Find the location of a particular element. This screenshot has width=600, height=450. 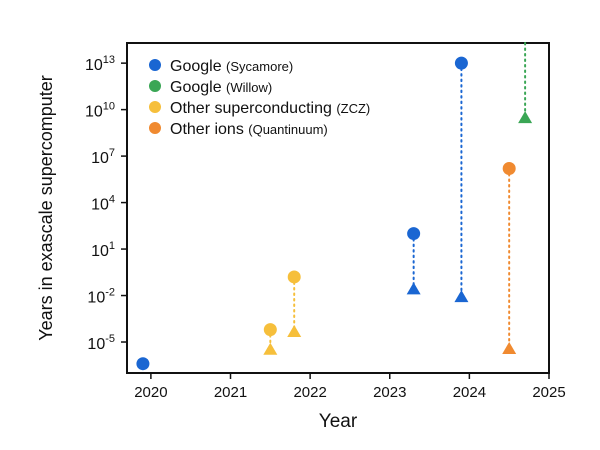

x-tick-label: 2025 is located at coordinates (548, 392).